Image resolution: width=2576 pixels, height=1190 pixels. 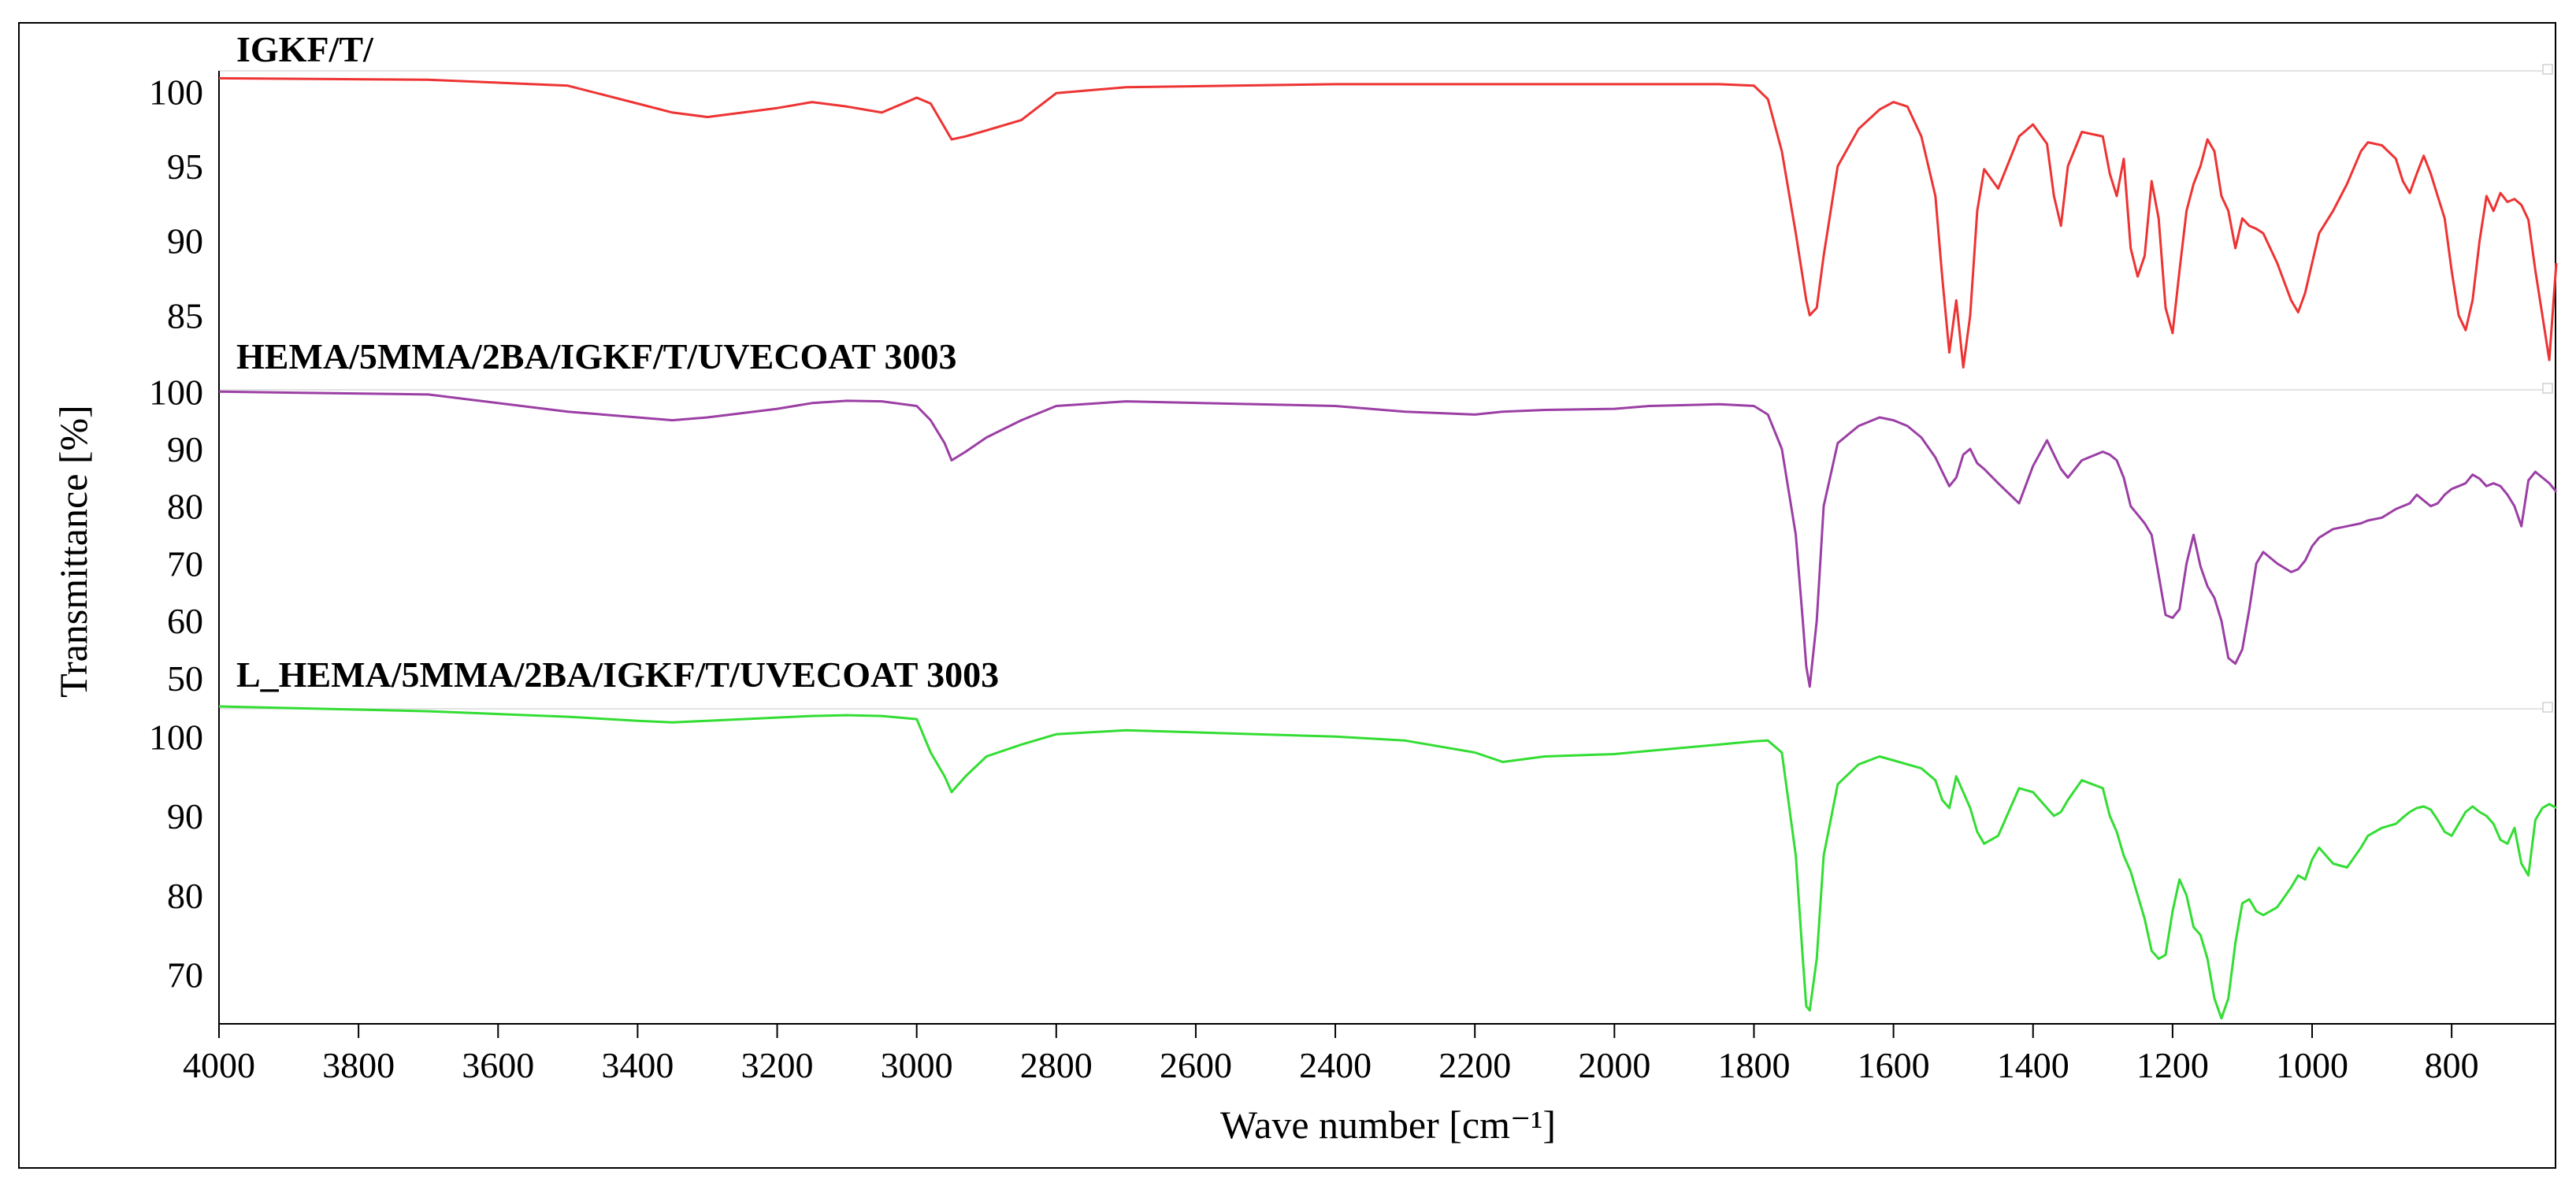 What do you see at coordinates (2312, 1065) in the screenshot?
I see `x-tick-label: 1000` at bounding box center [2312, 1065].